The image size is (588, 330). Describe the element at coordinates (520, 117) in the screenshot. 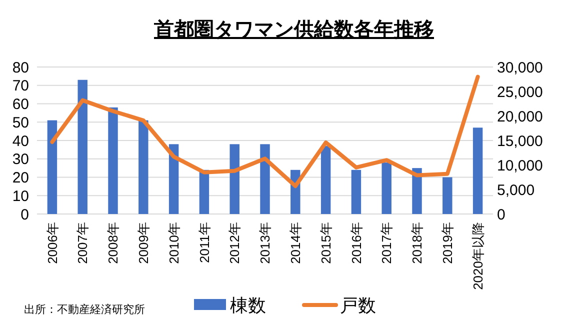

I see `y2-tick-label: 20,000` at that location.